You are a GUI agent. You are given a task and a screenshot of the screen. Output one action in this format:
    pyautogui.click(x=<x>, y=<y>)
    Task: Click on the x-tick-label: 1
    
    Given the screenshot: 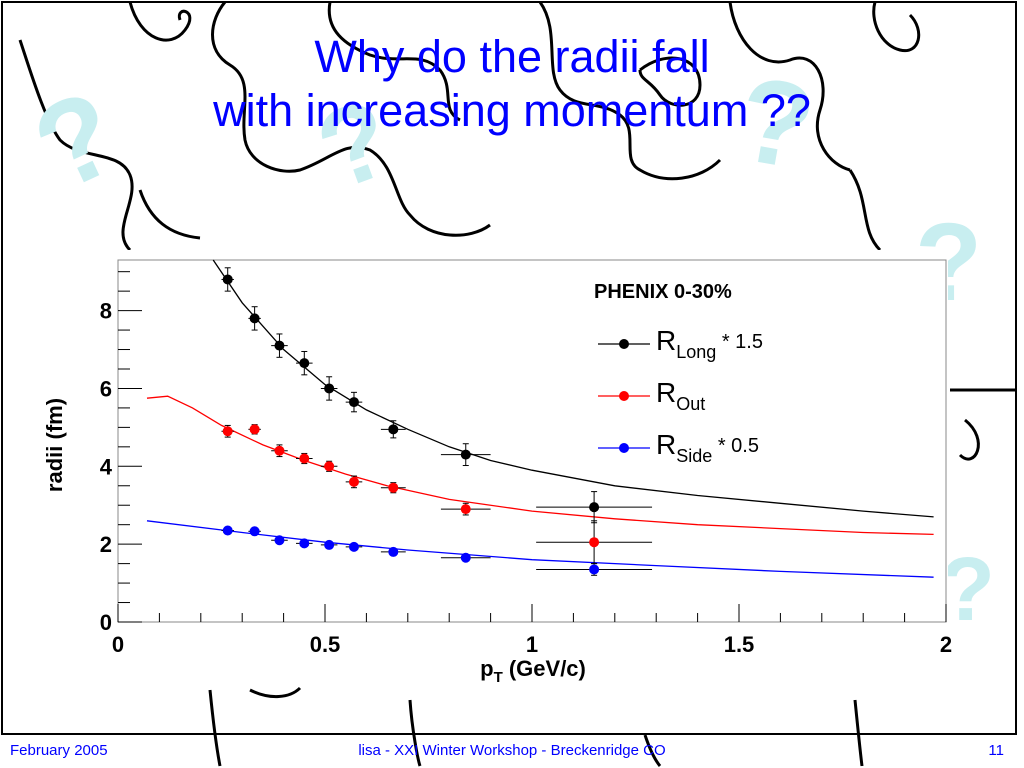 What is the action you would take?
    pyautogui.click(x=532, y=644)
    